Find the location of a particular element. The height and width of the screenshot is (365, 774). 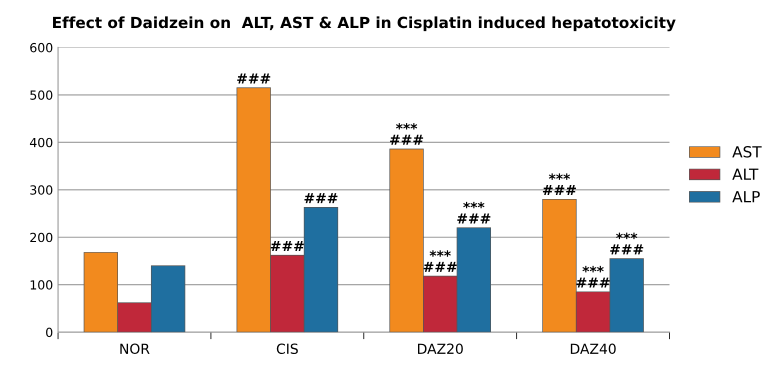

y-tick-label: 600 is located at coordinates (41, 47).